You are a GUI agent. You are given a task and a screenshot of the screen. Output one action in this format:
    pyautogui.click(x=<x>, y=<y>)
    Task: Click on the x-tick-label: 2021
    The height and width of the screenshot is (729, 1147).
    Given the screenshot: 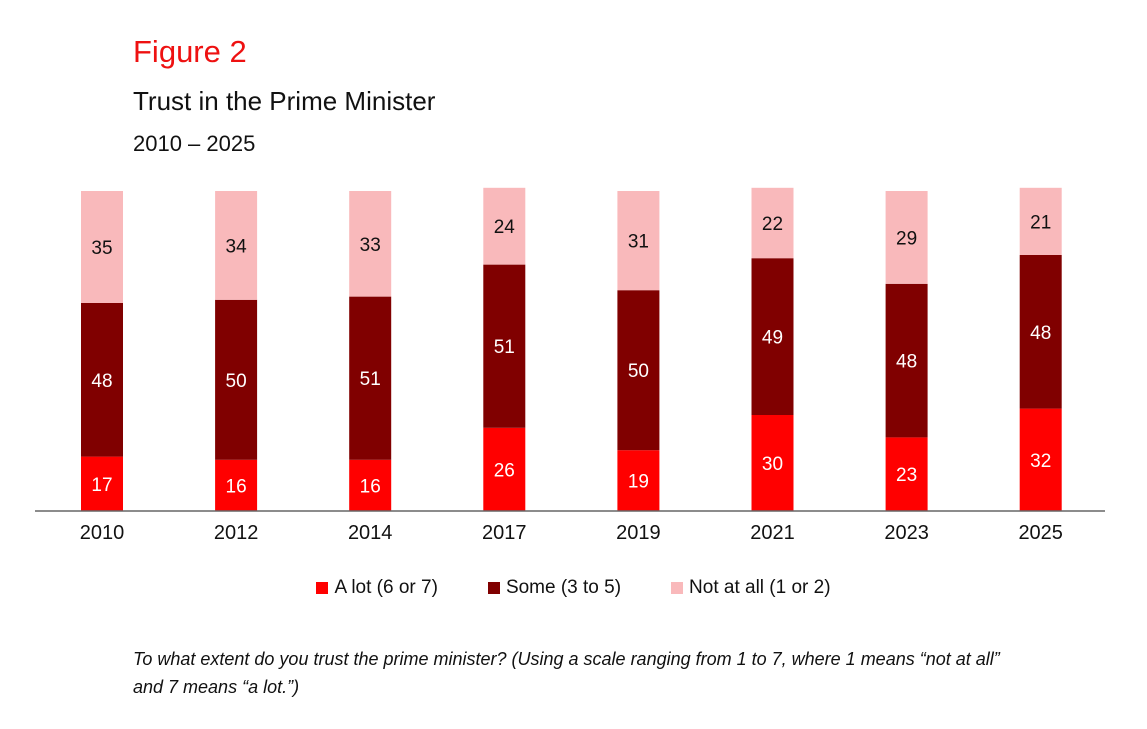 What is the action you would take?
    pyautogui.click(x=772, y=533)
    